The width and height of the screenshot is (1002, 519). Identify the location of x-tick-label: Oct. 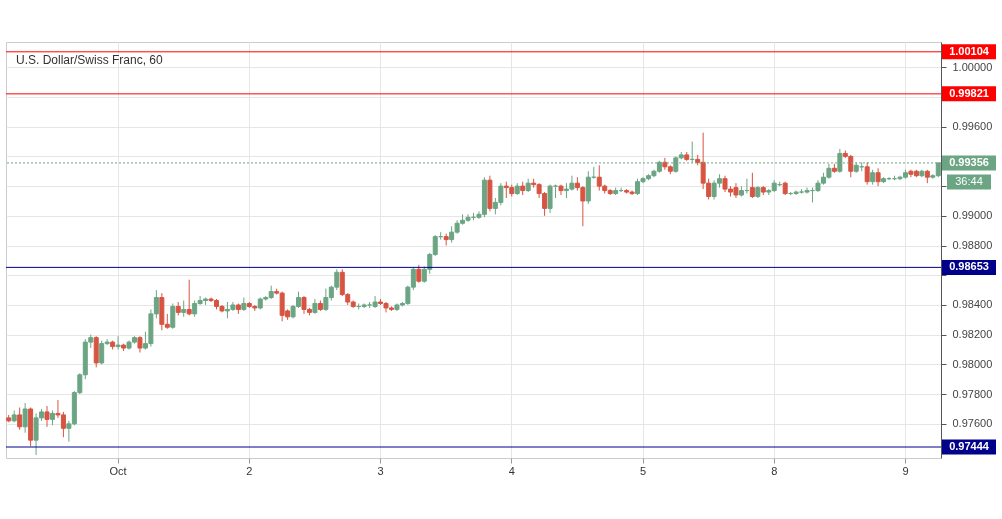
(118, 470).